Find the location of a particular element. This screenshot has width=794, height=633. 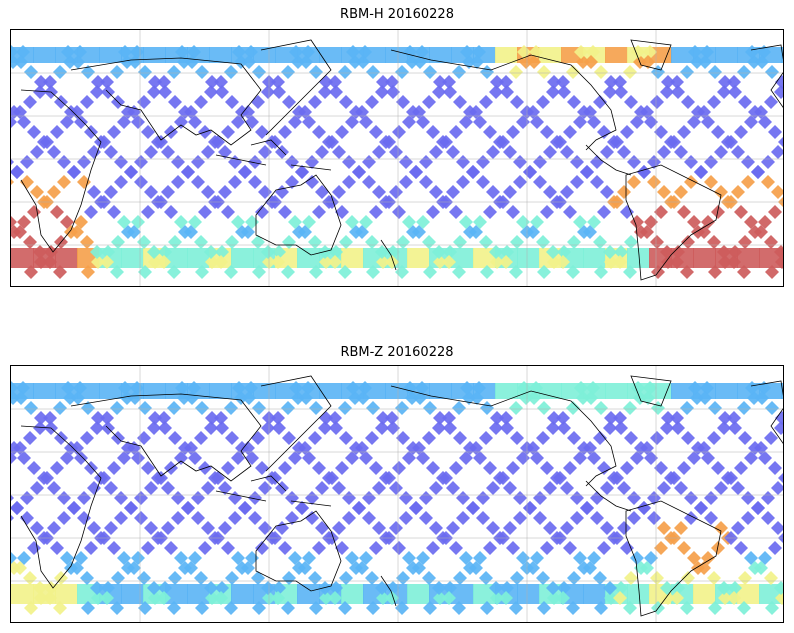

coast-greenland is located at coordinates (651, 391).